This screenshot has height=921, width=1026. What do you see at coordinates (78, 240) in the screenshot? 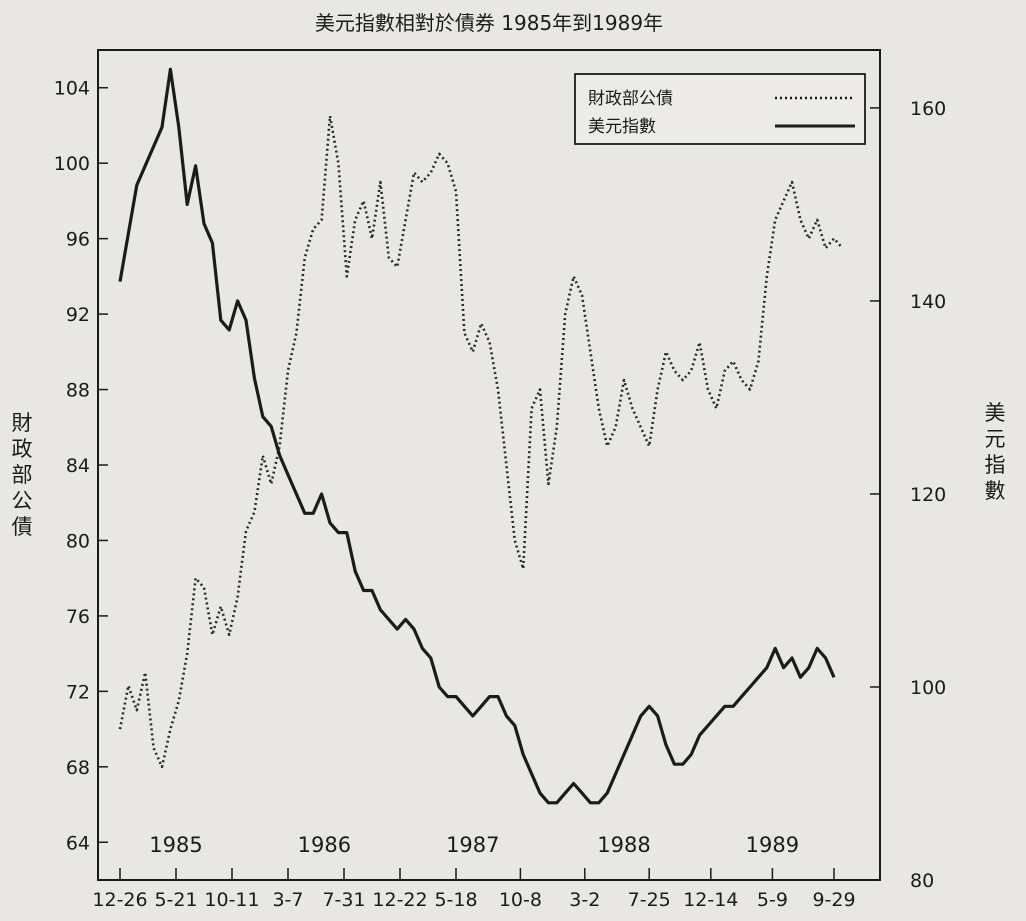
I see `left-axis-tick-label: 96` at bounding box center [78, 240].